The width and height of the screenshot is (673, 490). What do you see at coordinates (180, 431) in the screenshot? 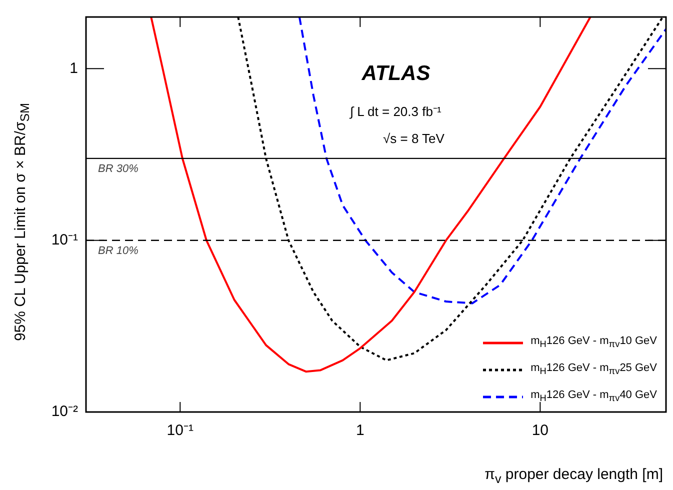
I see `x-tick-label: 10⁻¹` at bounding box center [180, 431].